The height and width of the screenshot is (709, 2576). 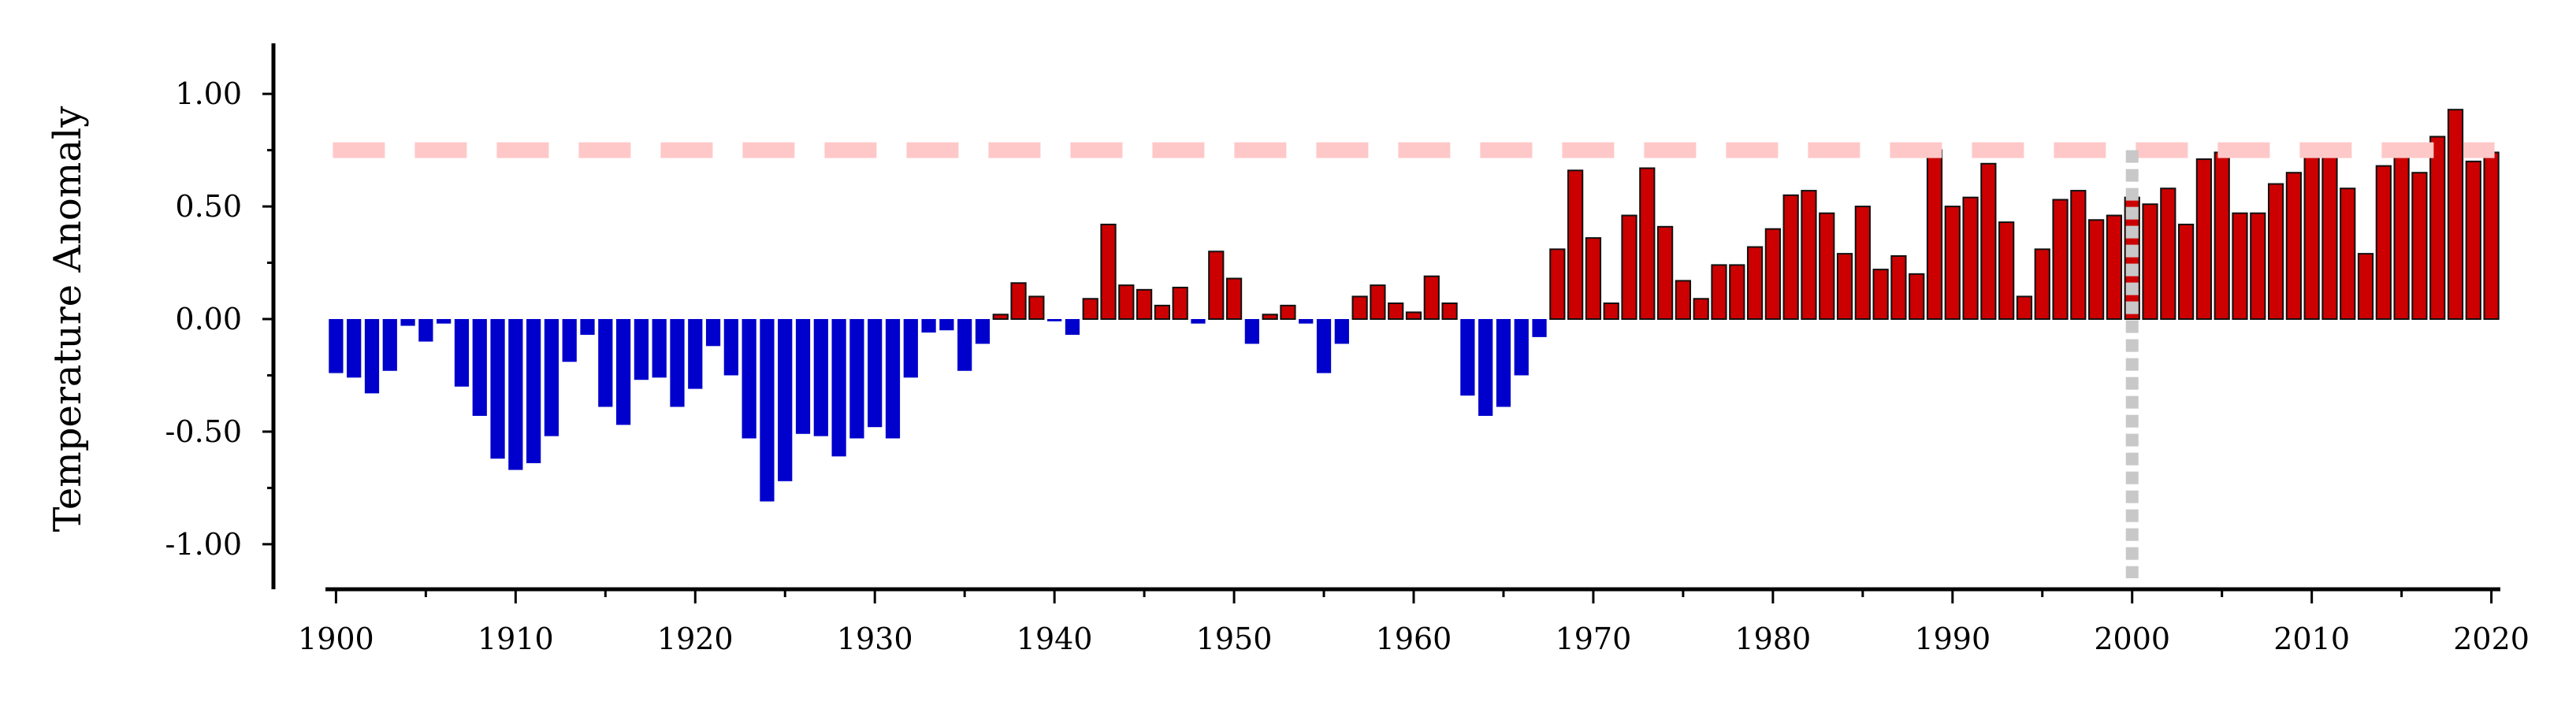 What do you see at coordinates (2150, 262) in the screenshot?
I see `bar-2001` at bounding box center [2150, 262].